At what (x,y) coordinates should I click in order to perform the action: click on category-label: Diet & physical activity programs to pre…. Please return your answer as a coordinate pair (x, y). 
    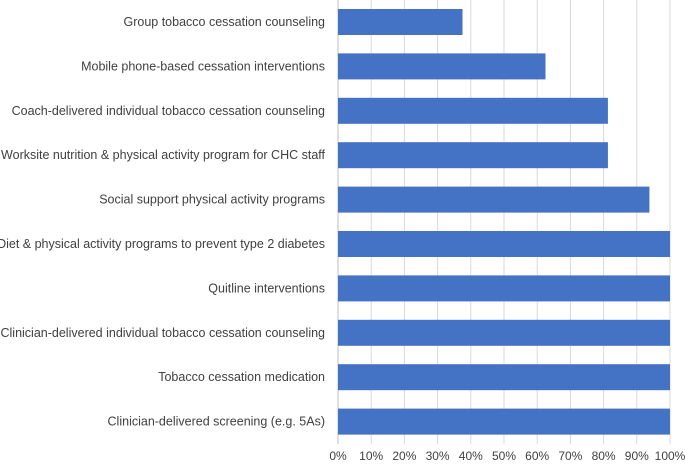
    Looking at the image, I should click on (162, 244).